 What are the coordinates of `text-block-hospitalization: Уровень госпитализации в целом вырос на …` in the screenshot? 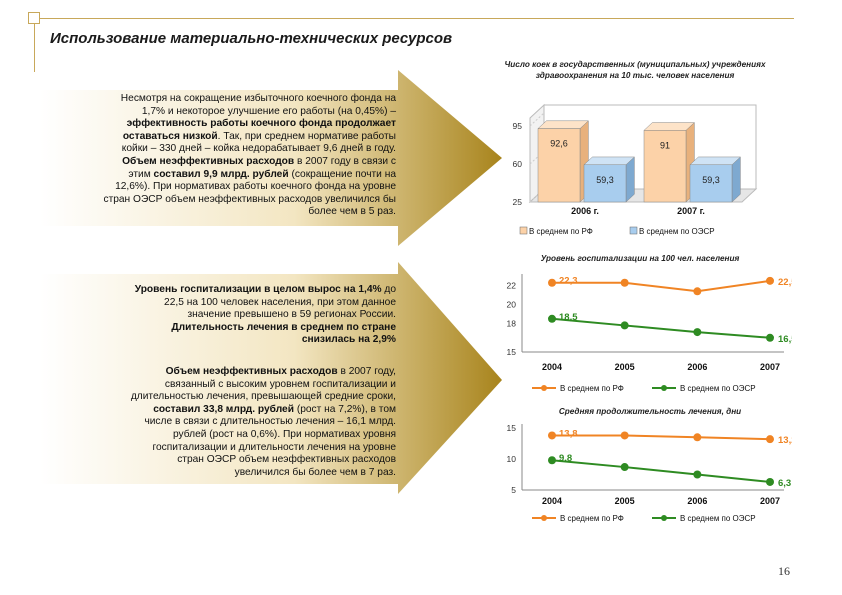 It's located at (213, 315).